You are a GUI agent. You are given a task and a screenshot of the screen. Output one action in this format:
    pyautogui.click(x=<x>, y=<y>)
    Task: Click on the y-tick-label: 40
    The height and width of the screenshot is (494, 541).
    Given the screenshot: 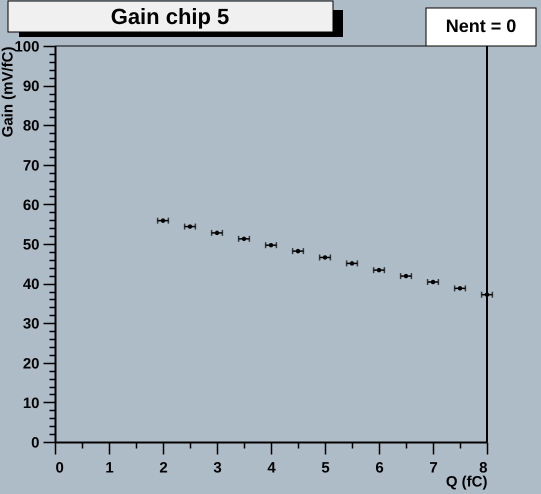 What is the action you would take?
    pyautogui.click(x=31, y=285)
    